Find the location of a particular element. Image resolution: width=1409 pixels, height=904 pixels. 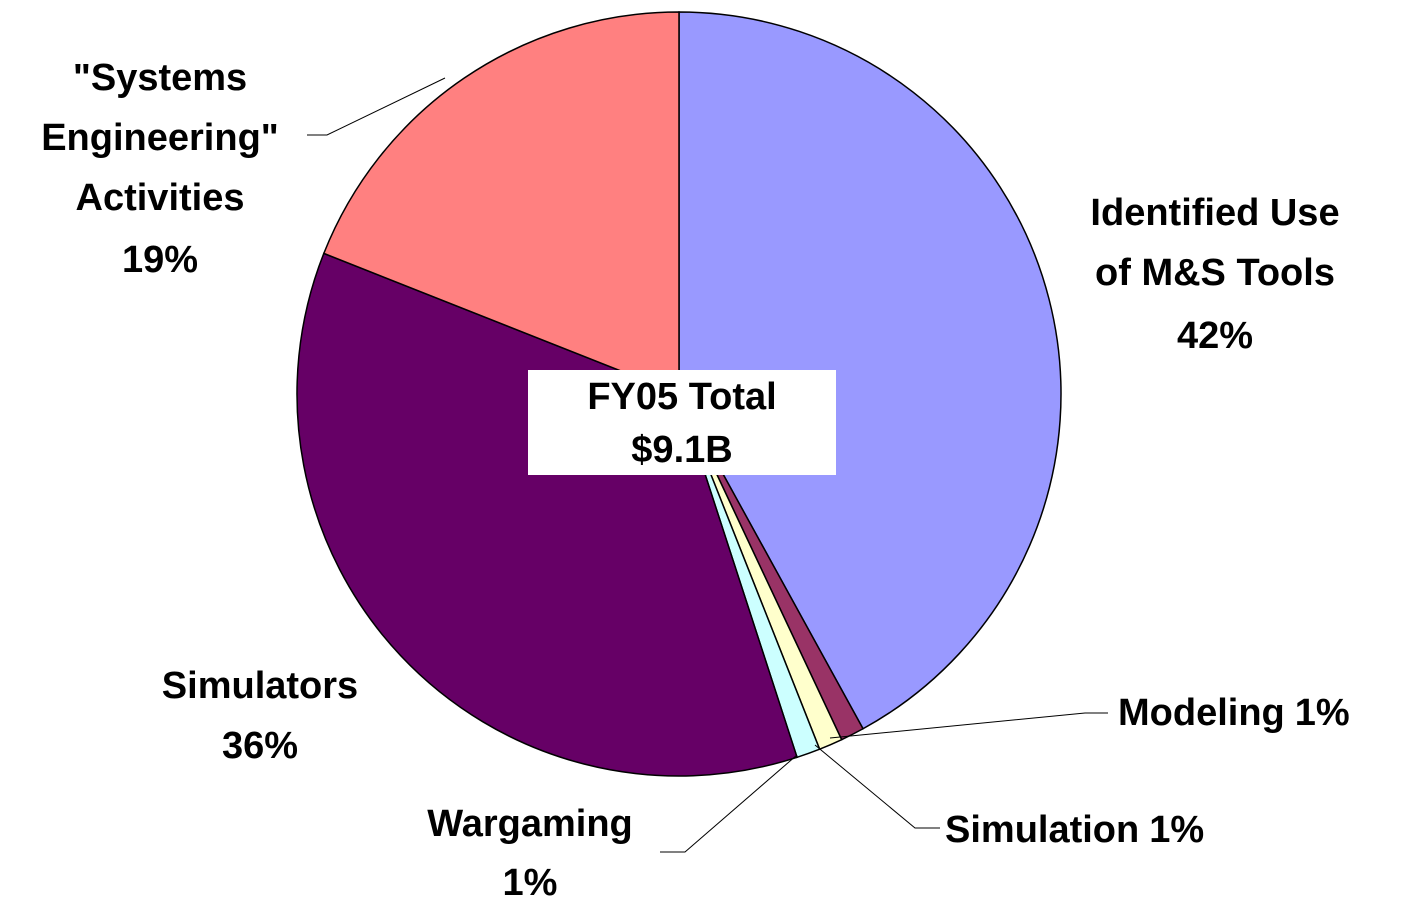

value-label: 36% is located at coordinates (260, 746).